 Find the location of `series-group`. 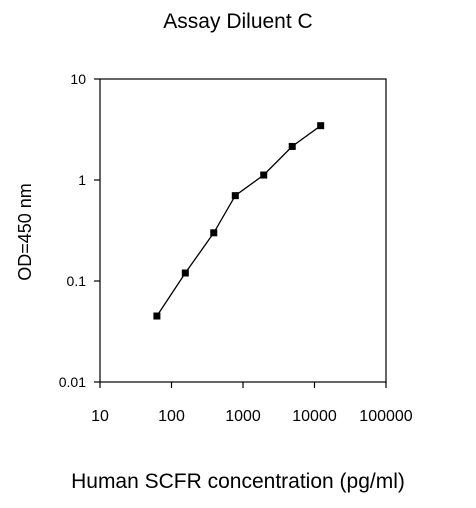

series-group is located at coordinates (239, 221).